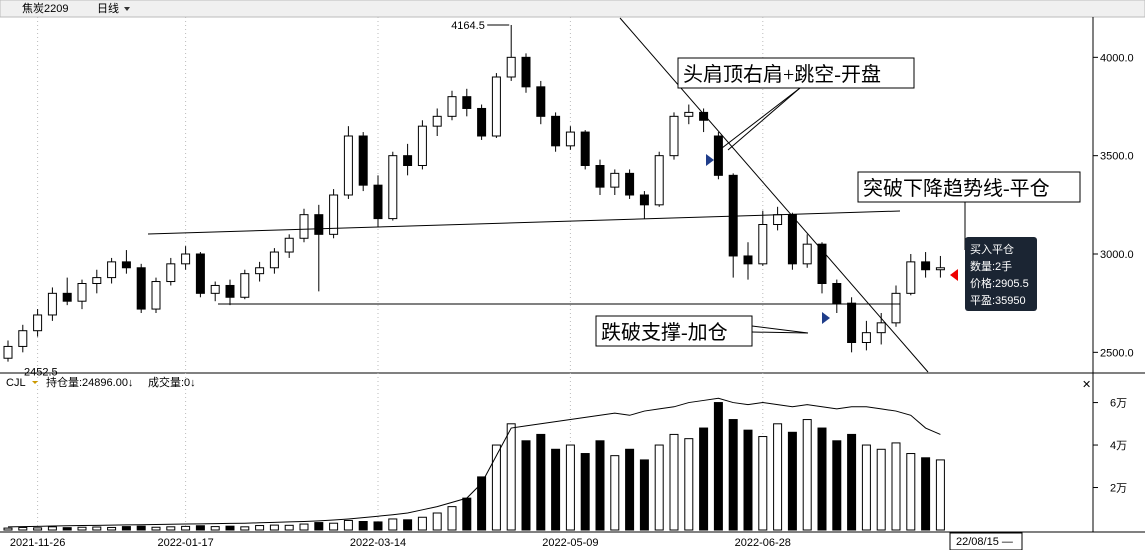 This screenshot has height=550, width=1145. What do you see at coordinates (986, 541) in the screenshot?
I see `date-cursor` at bounding box center [986, 541].